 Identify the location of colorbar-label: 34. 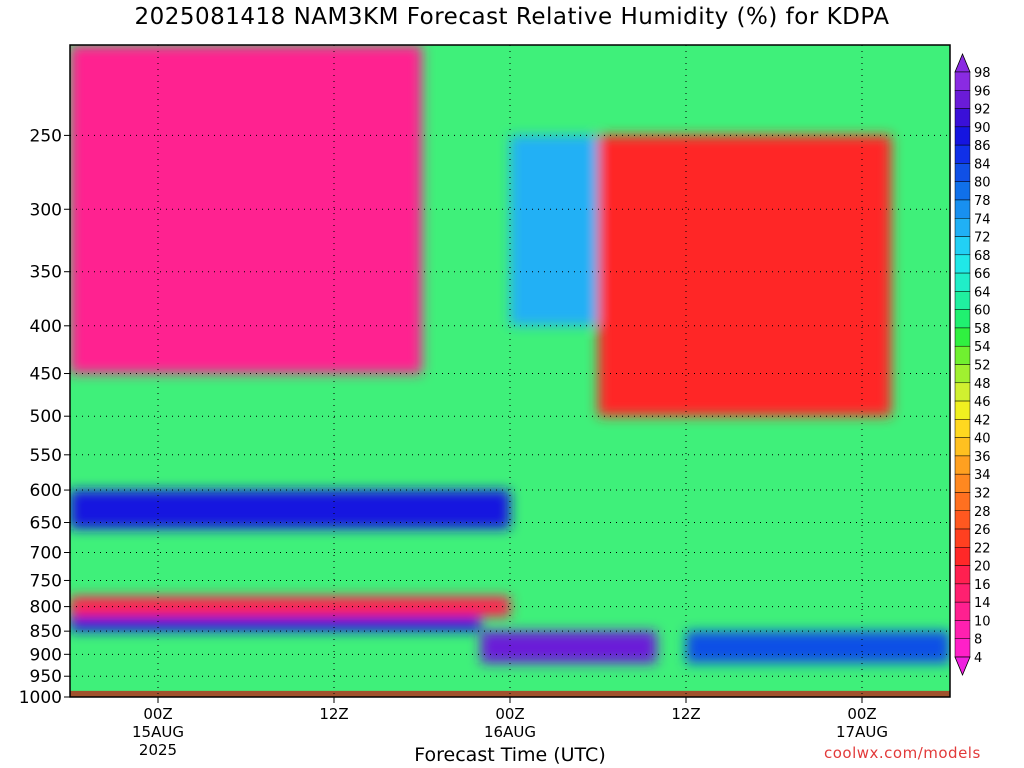
(982, 475).